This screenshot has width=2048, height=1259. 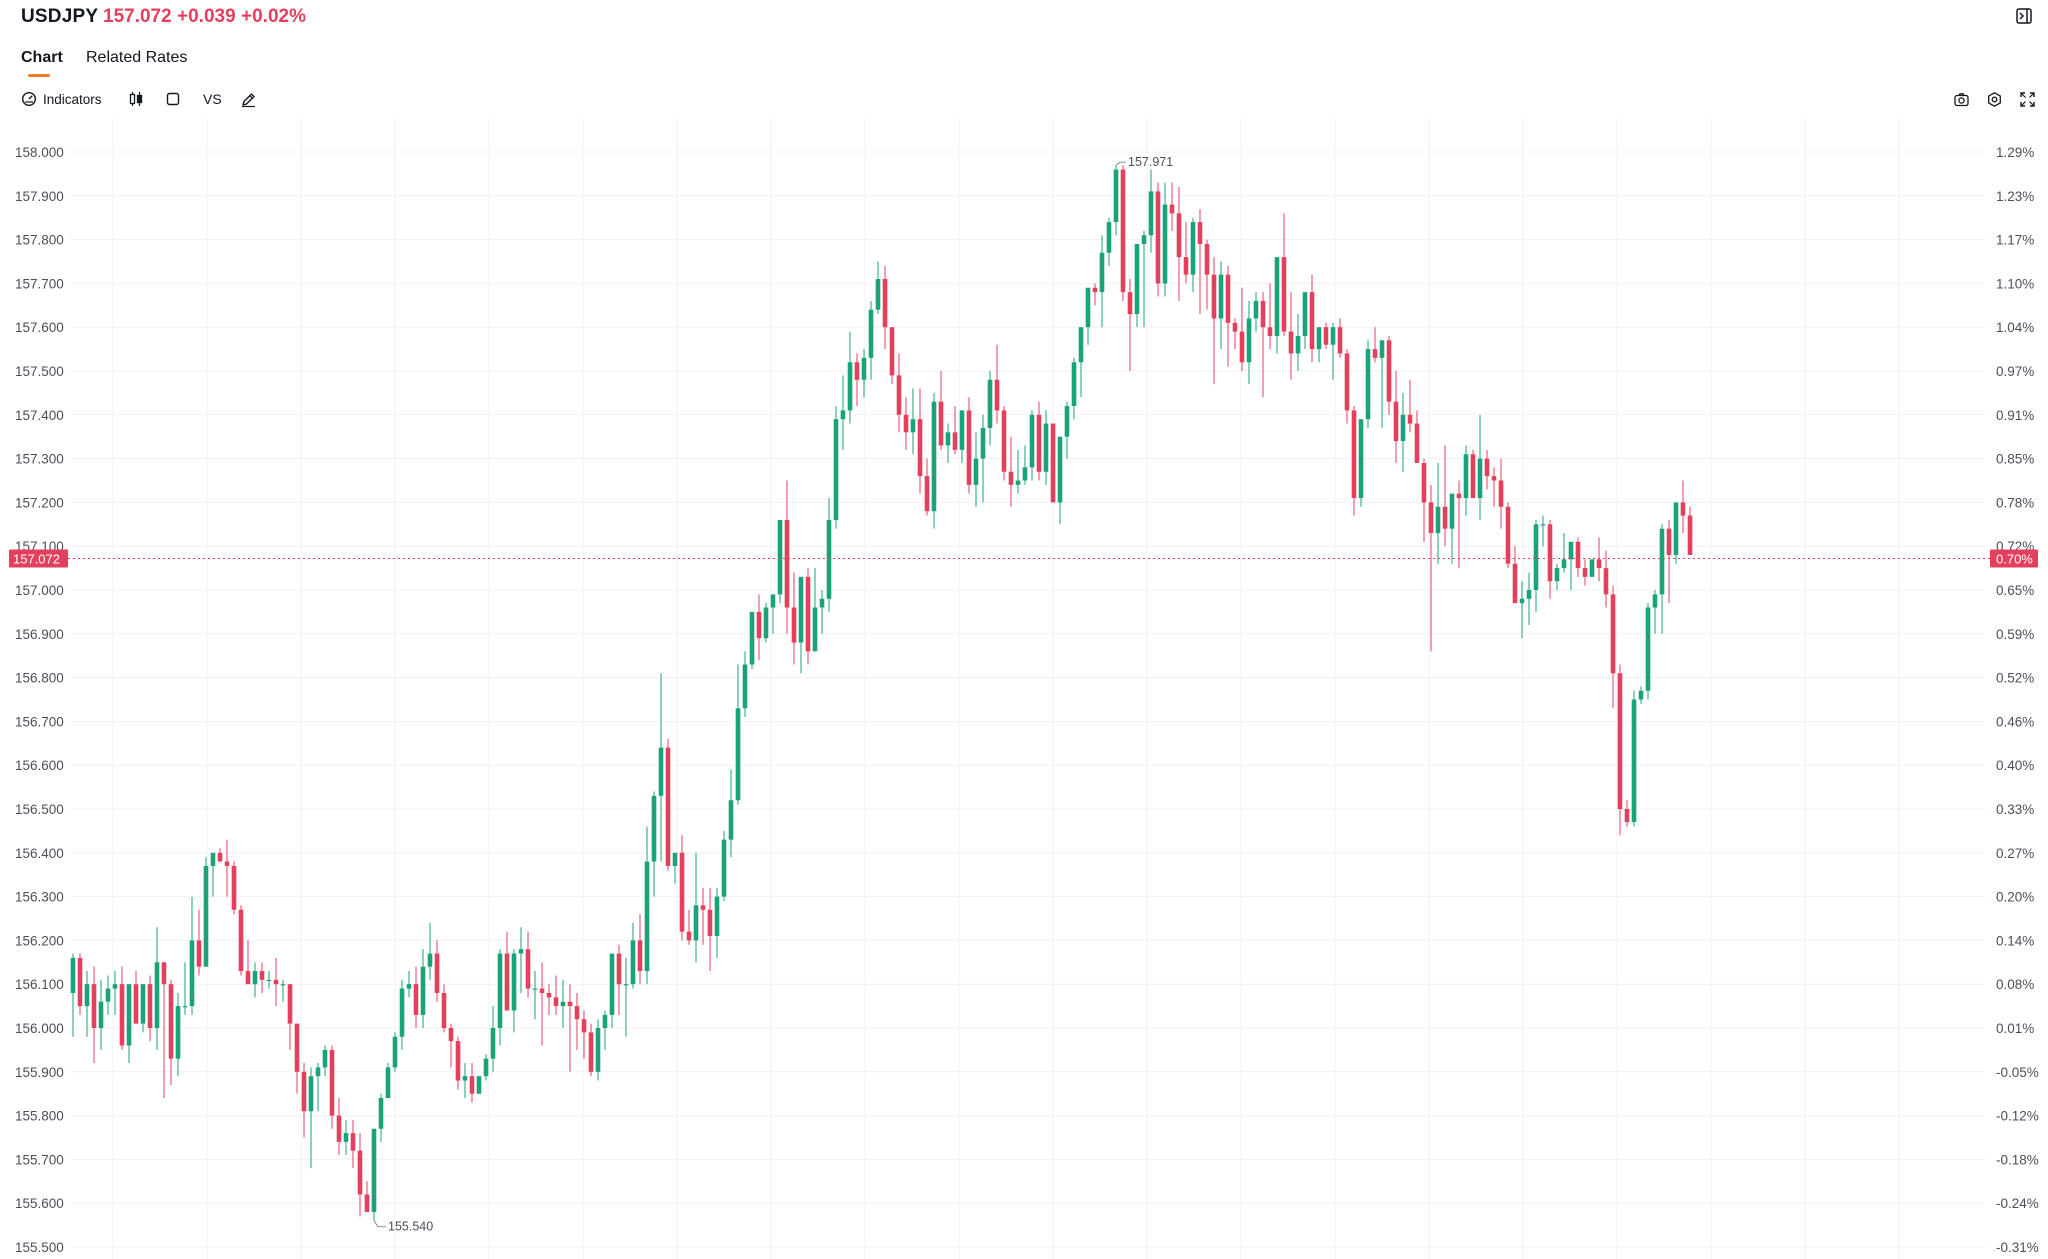 I want to click on snapshot-button, so click(x=1961, y=99).